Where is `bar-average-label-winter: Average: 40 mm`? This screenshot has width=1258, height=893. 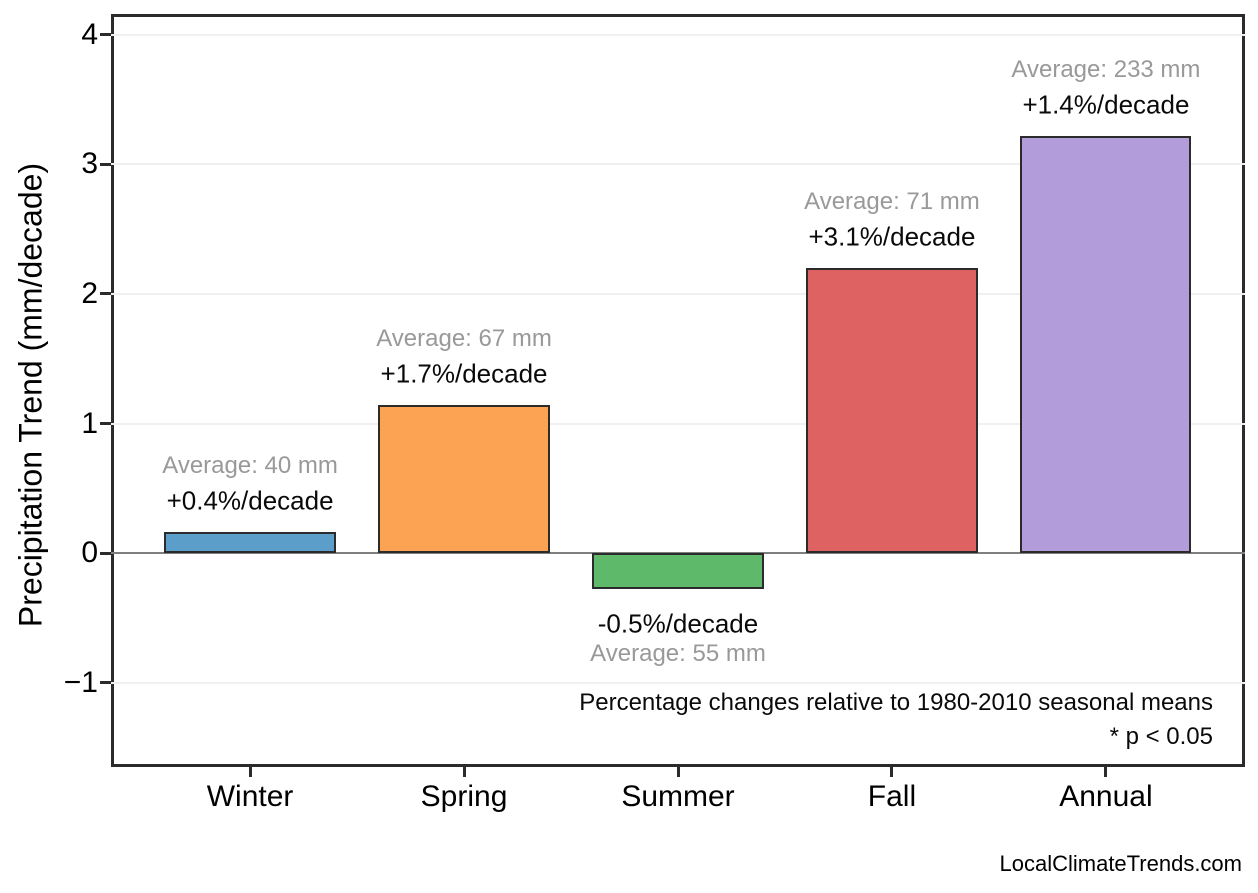 bar-average-label-winter: Average: 40 mm is located at coordinates (250, 466).